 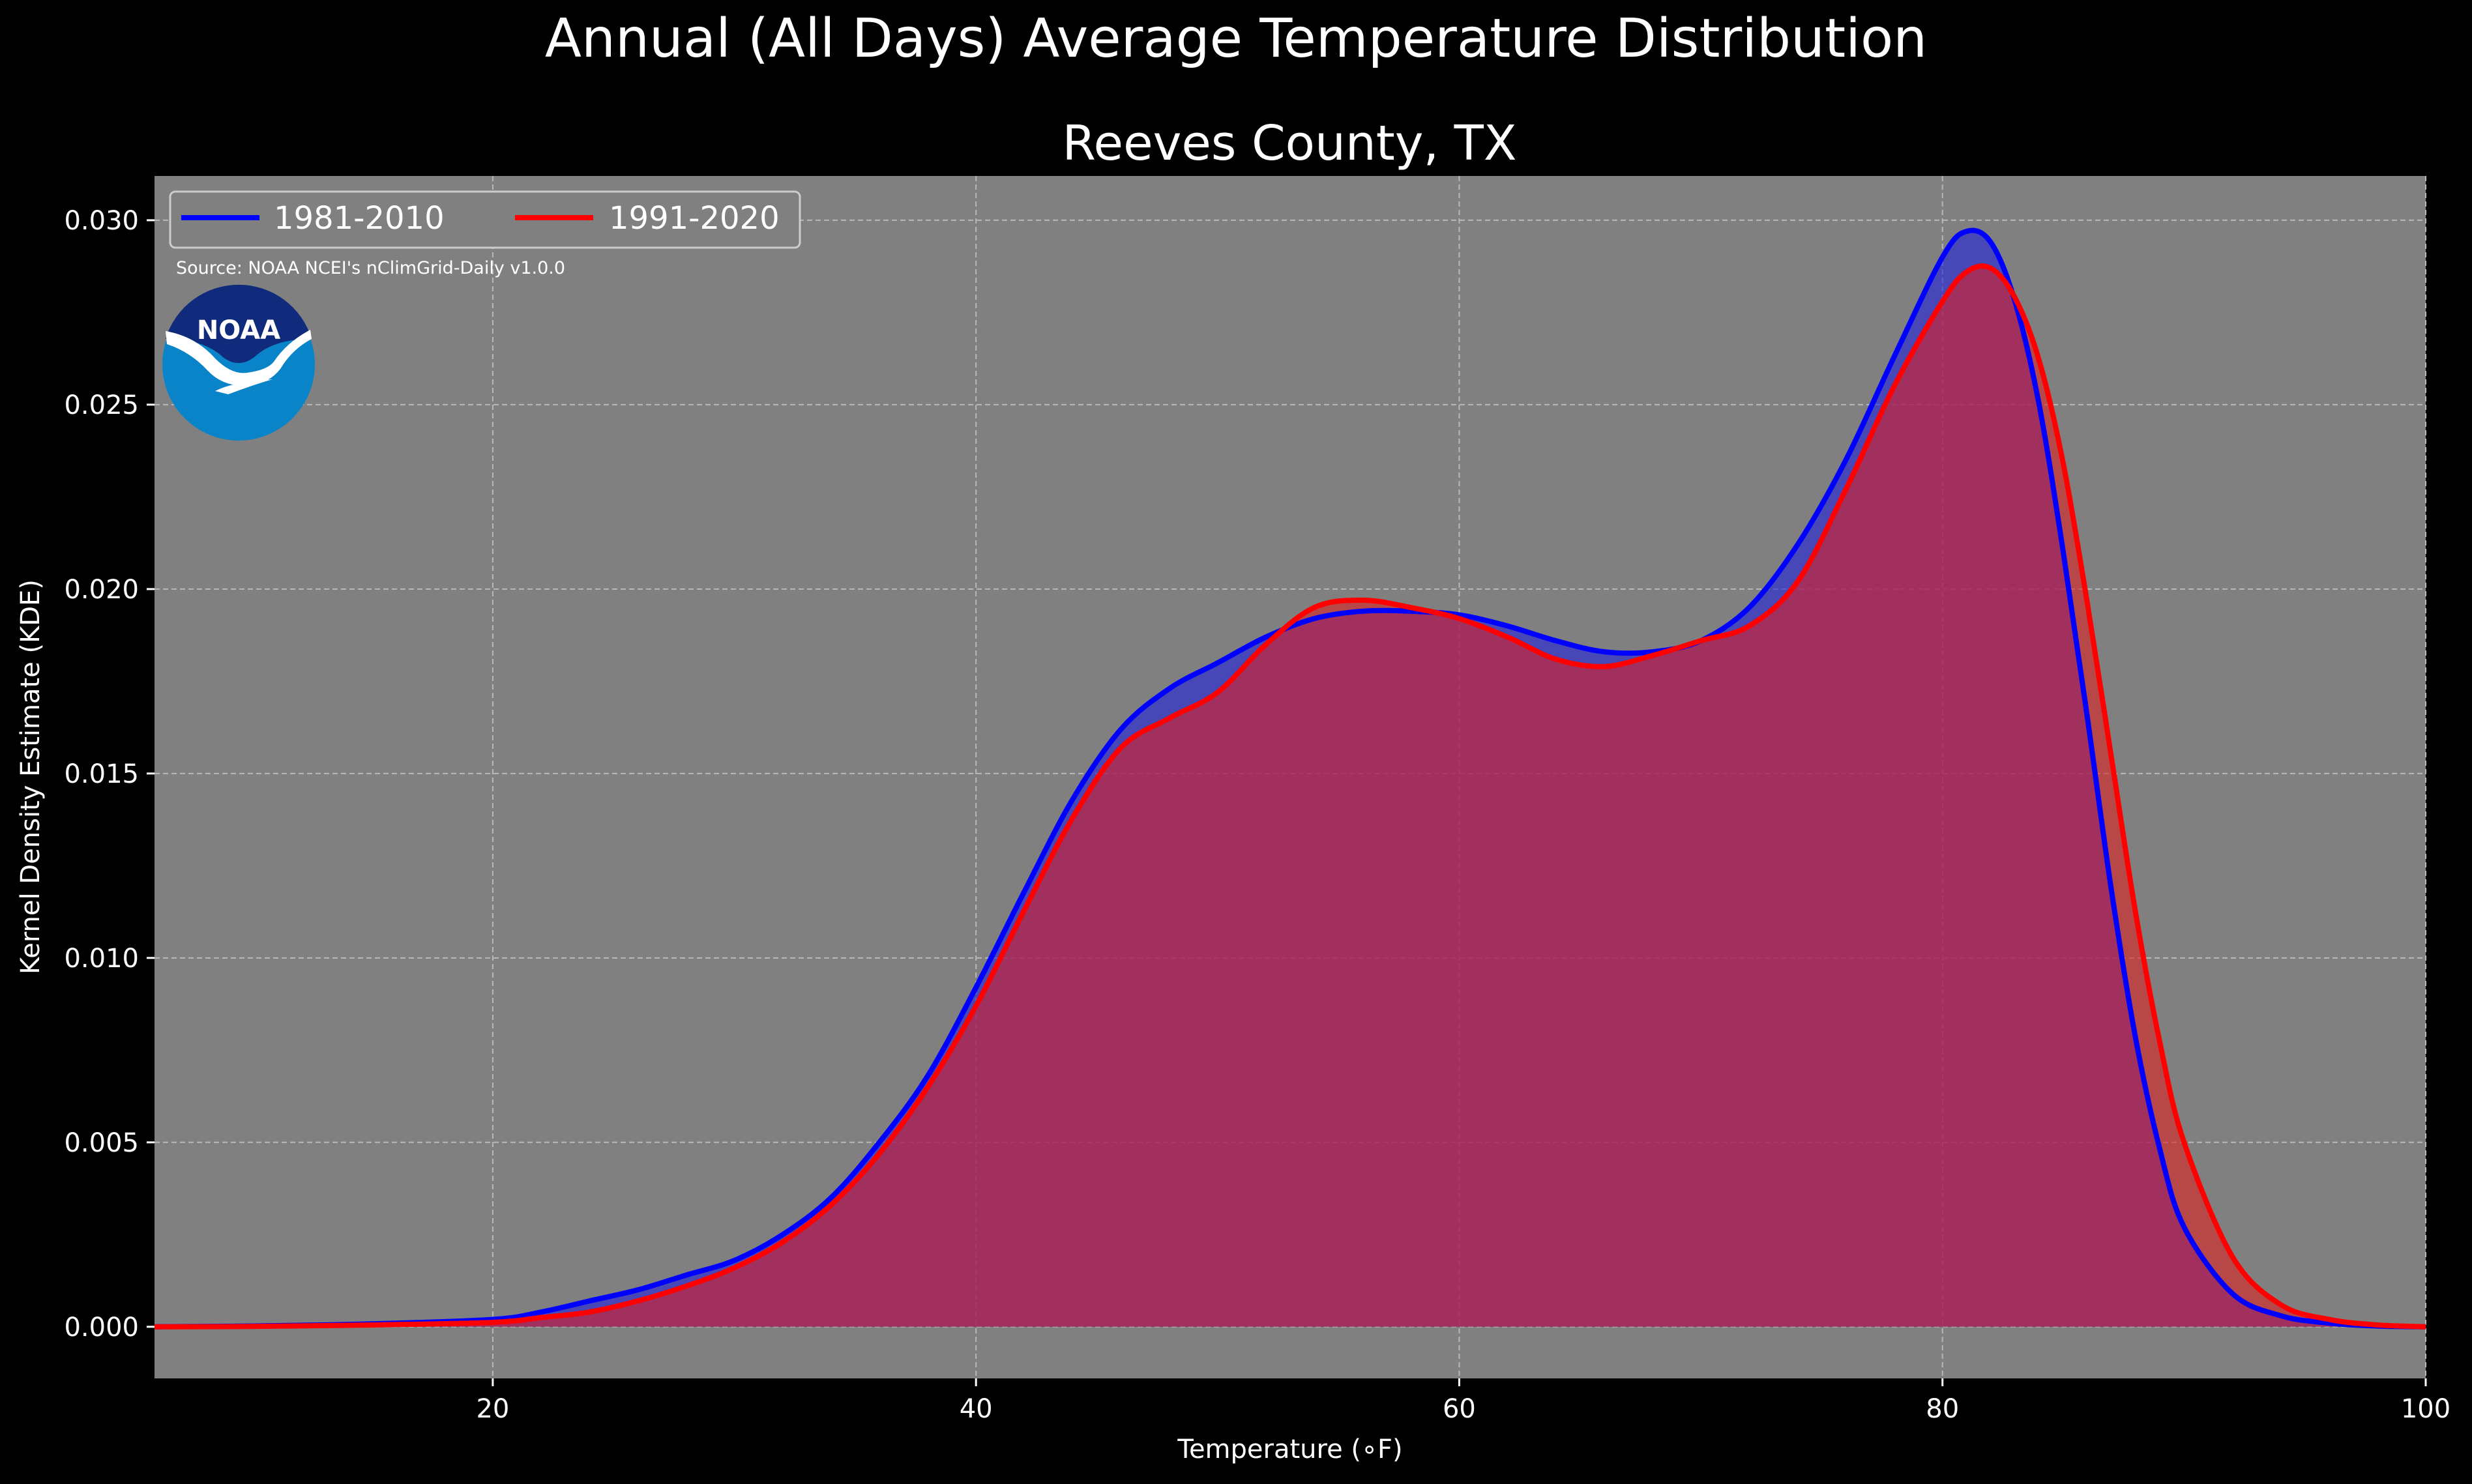 I want to click on y-tick-label: 0.020, so click(x=101, y=590).